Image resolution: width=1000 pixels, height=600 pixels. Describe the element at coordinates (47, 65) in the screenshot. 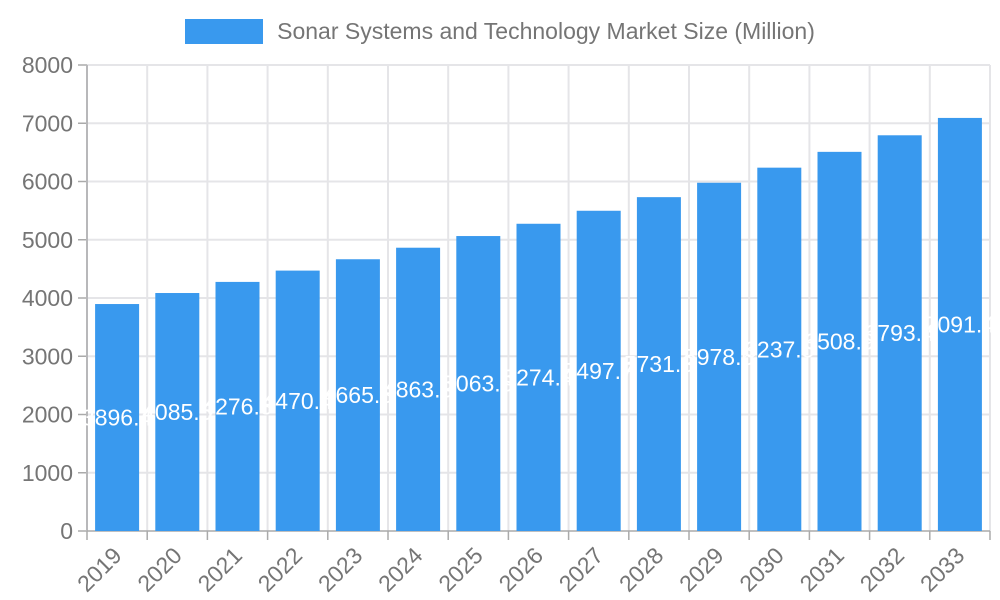

I see `y-axis-label: 8000` at that location.